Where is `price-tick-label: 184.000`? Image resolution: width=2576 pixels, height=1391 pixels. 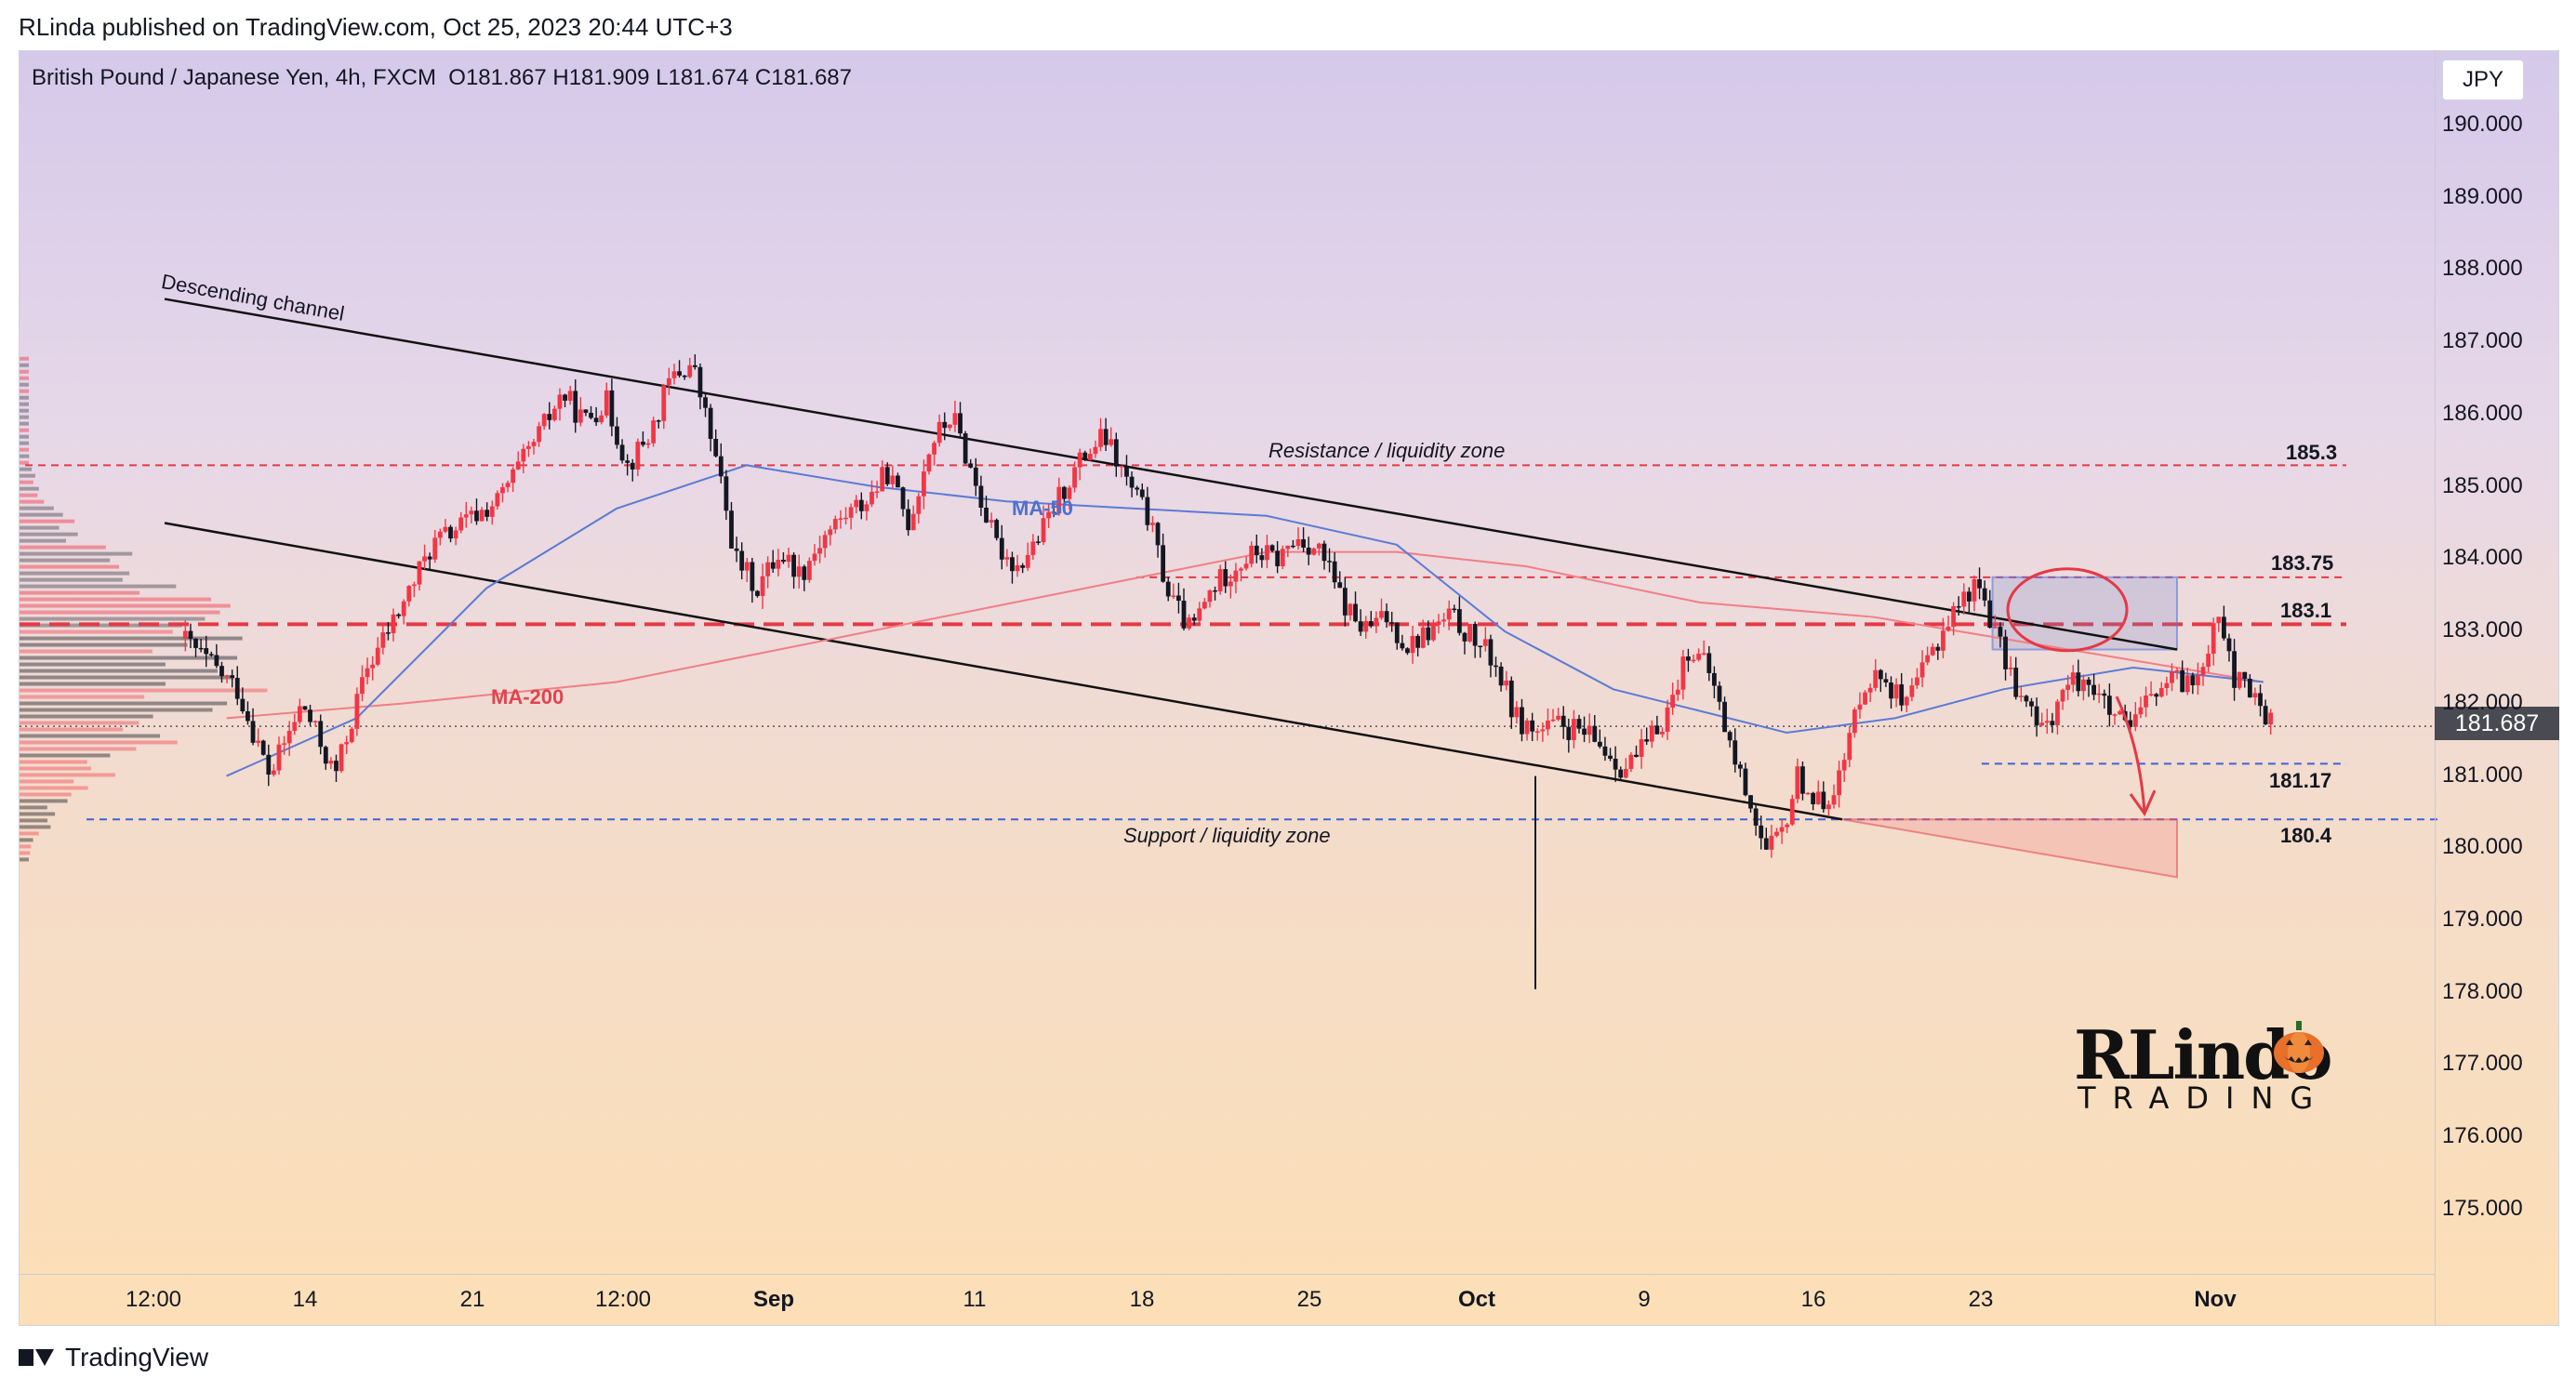 price-tick-label: 184.000 is located at coordinates (2482, 558).